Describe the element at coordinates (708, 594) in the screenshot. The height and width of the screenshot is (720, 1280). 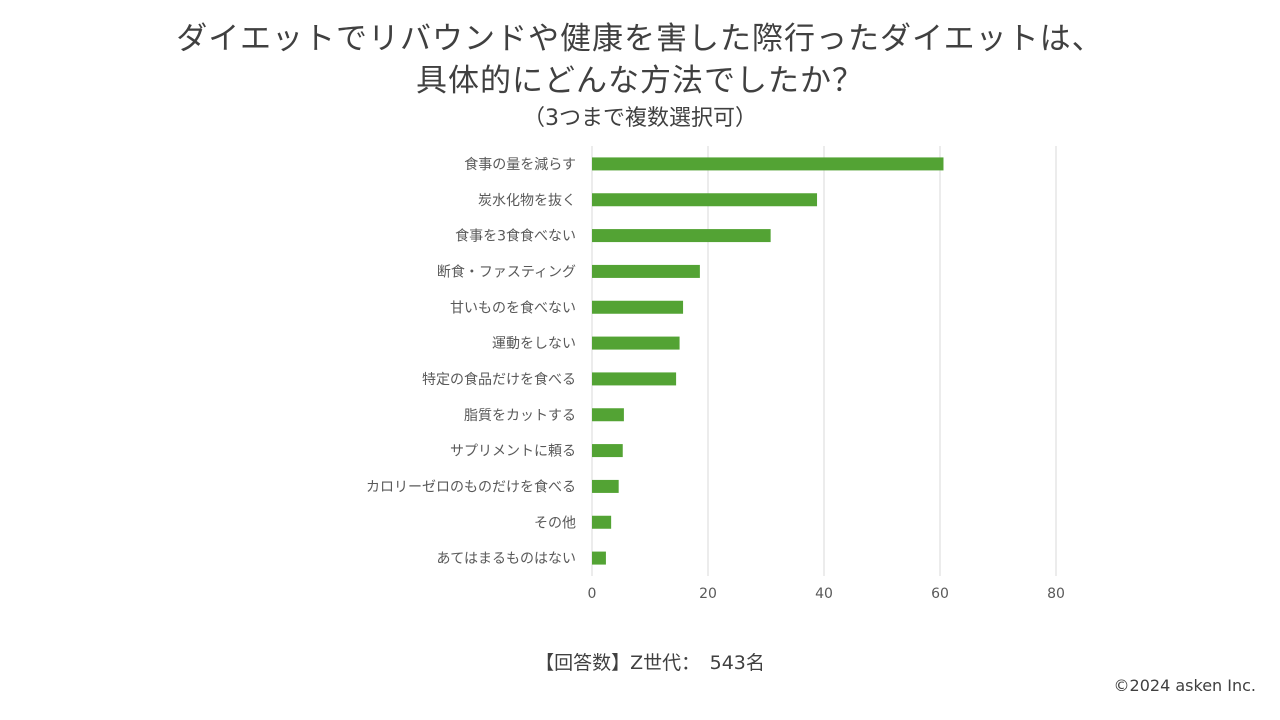
I see `x-tick-label: 20` at that location.